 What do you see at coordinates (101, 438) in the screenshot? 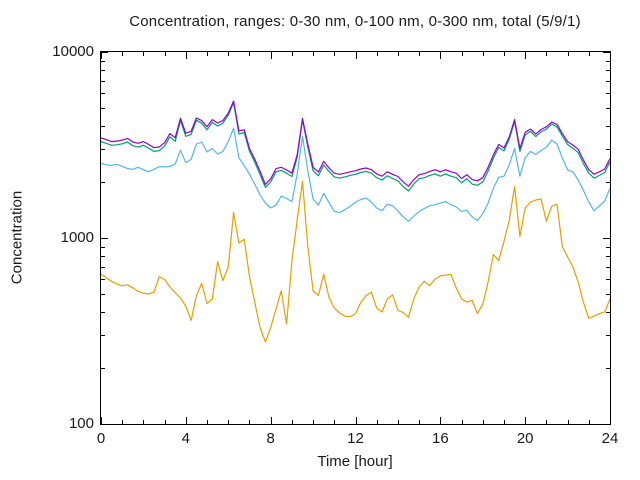
I see `x-tick-label: 0` at bounding box center [101, 438].